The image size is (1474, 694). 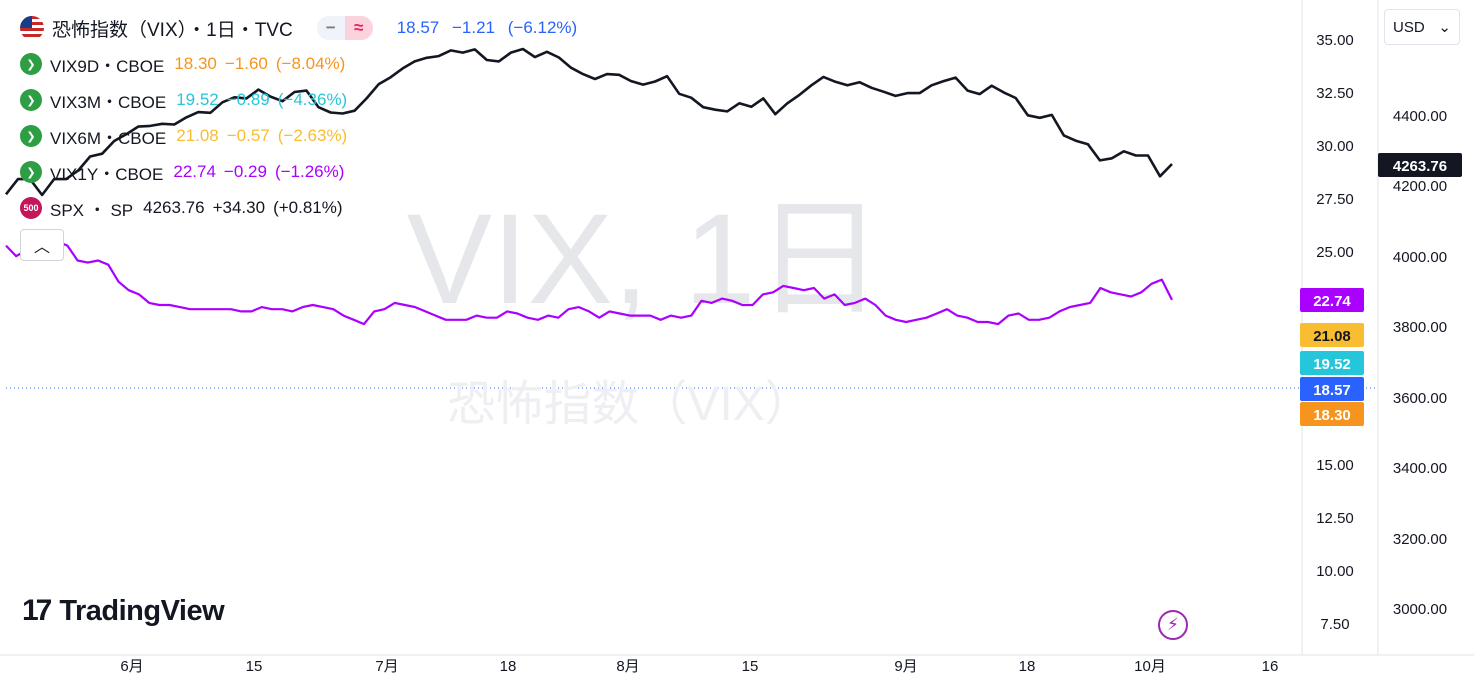 I want to click on left-axis-tick: 25.00, so click(x=1335, y=252).